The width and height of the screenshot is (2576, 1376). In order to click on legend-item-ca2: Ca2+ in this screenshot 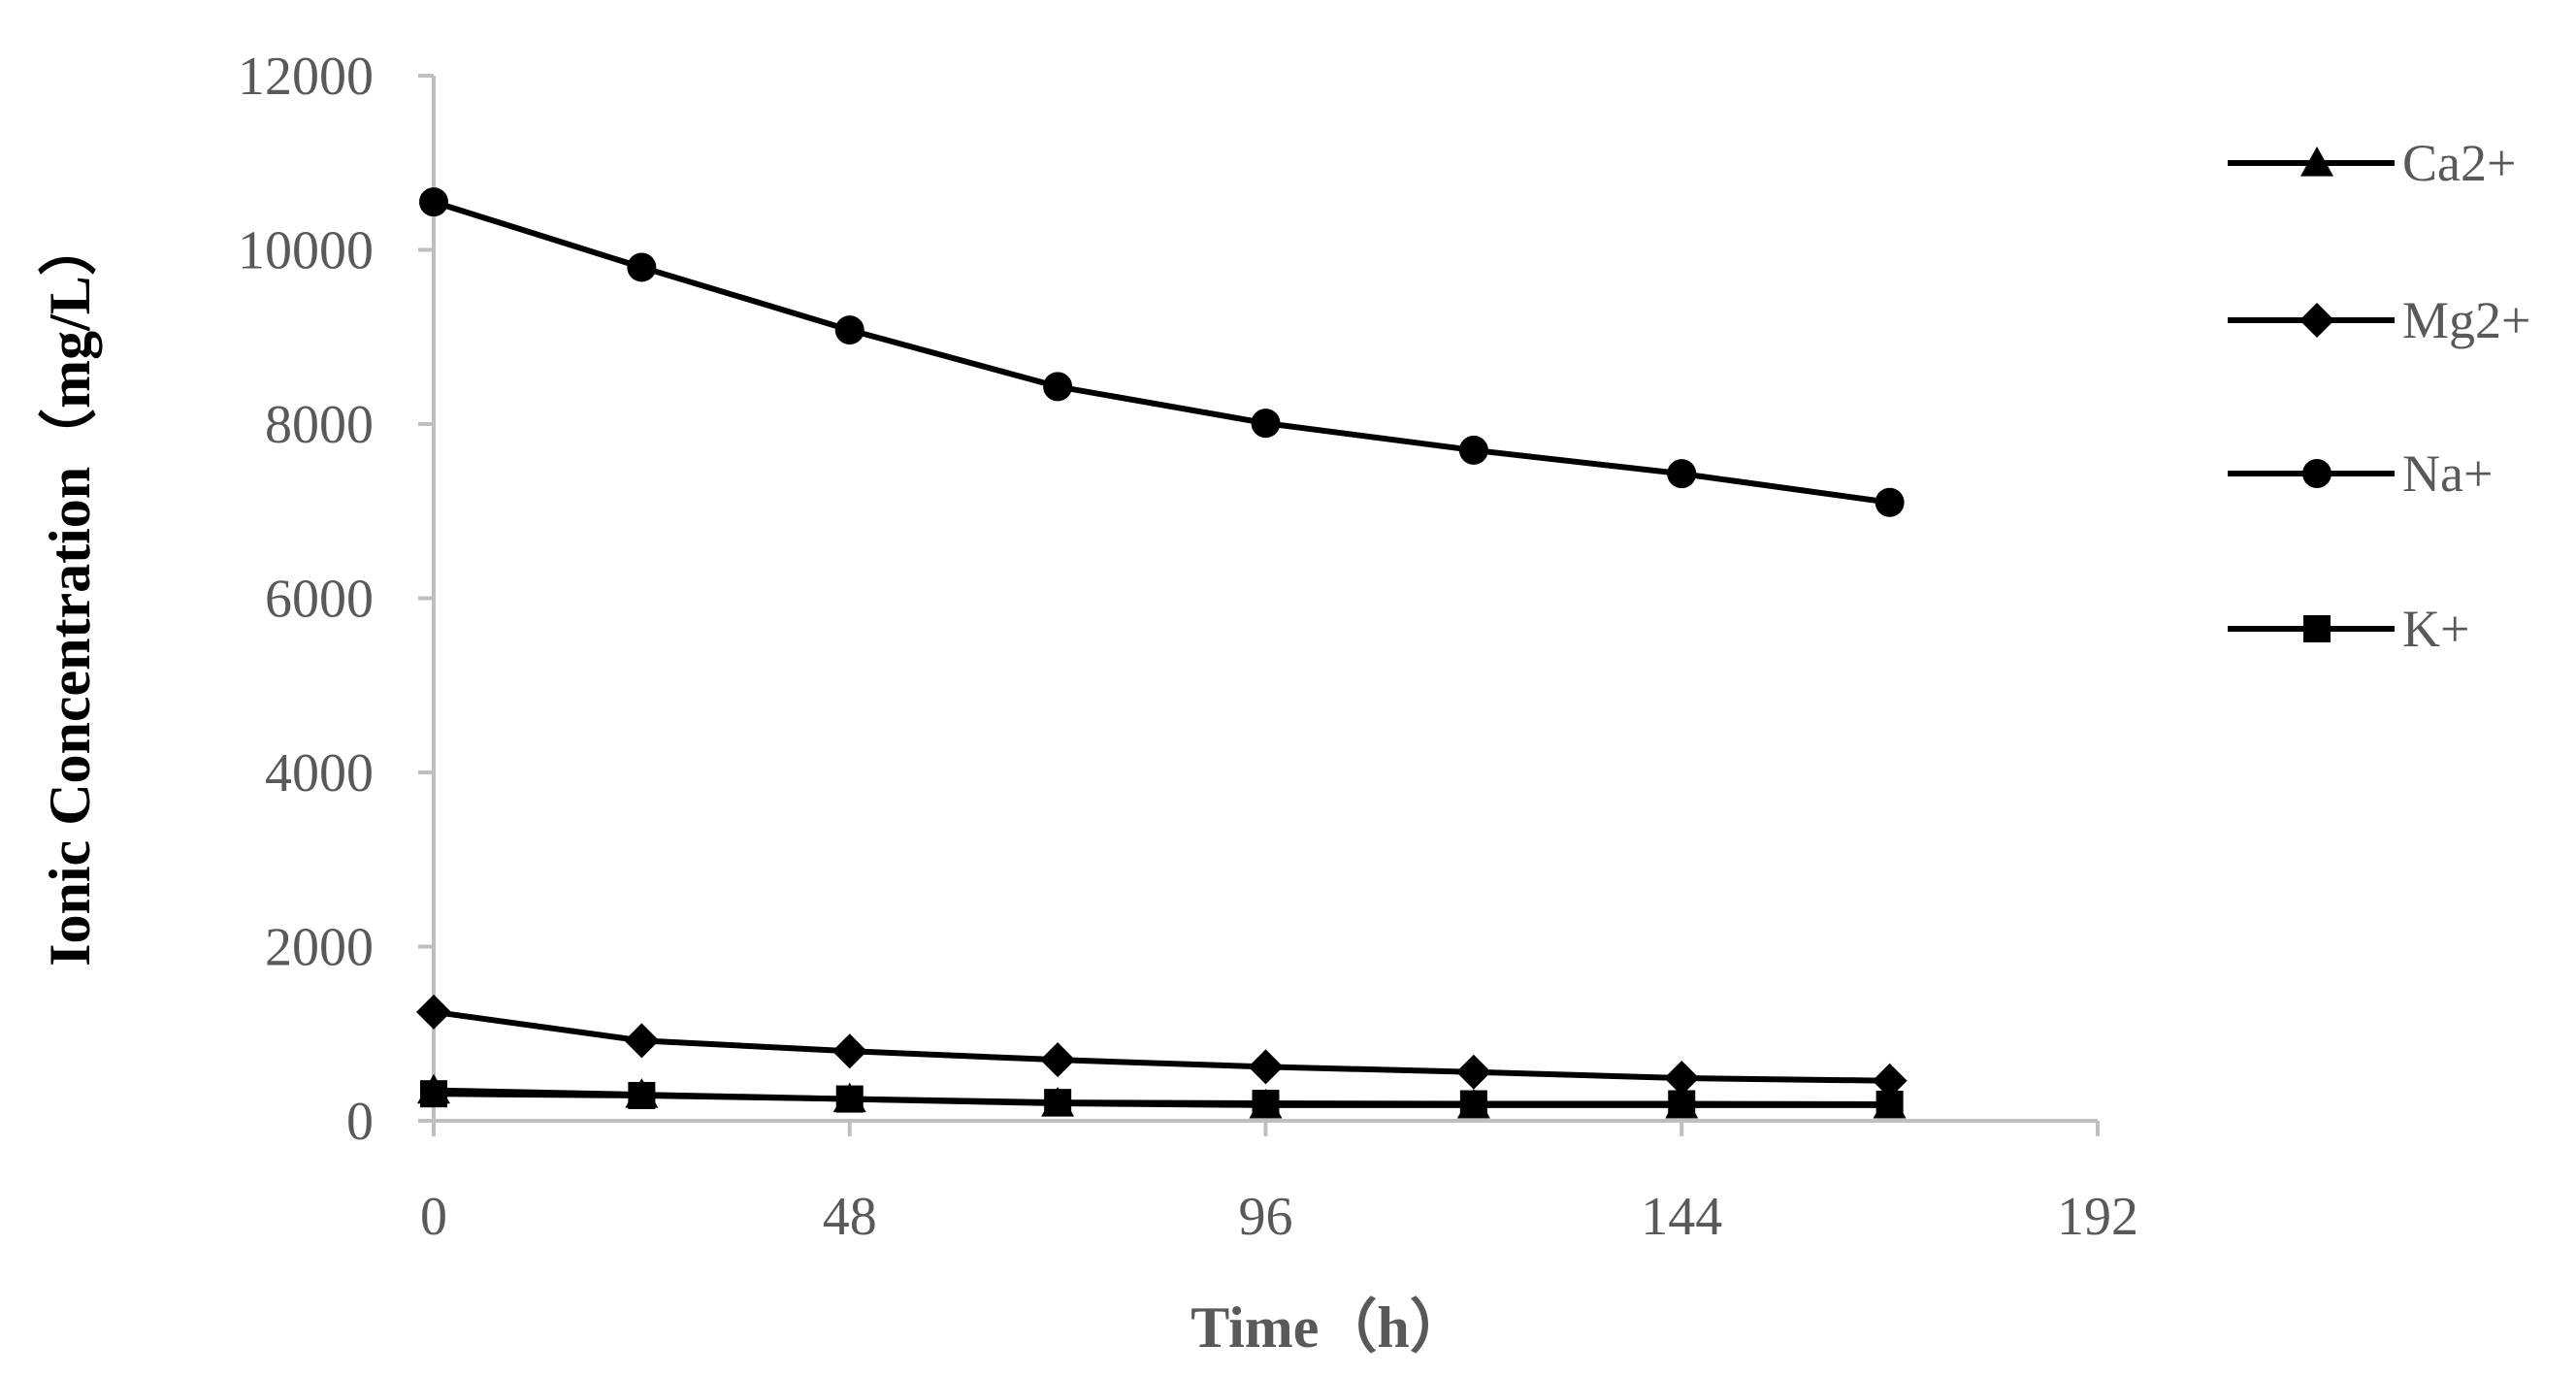, I will do `click(2372, 163)`.